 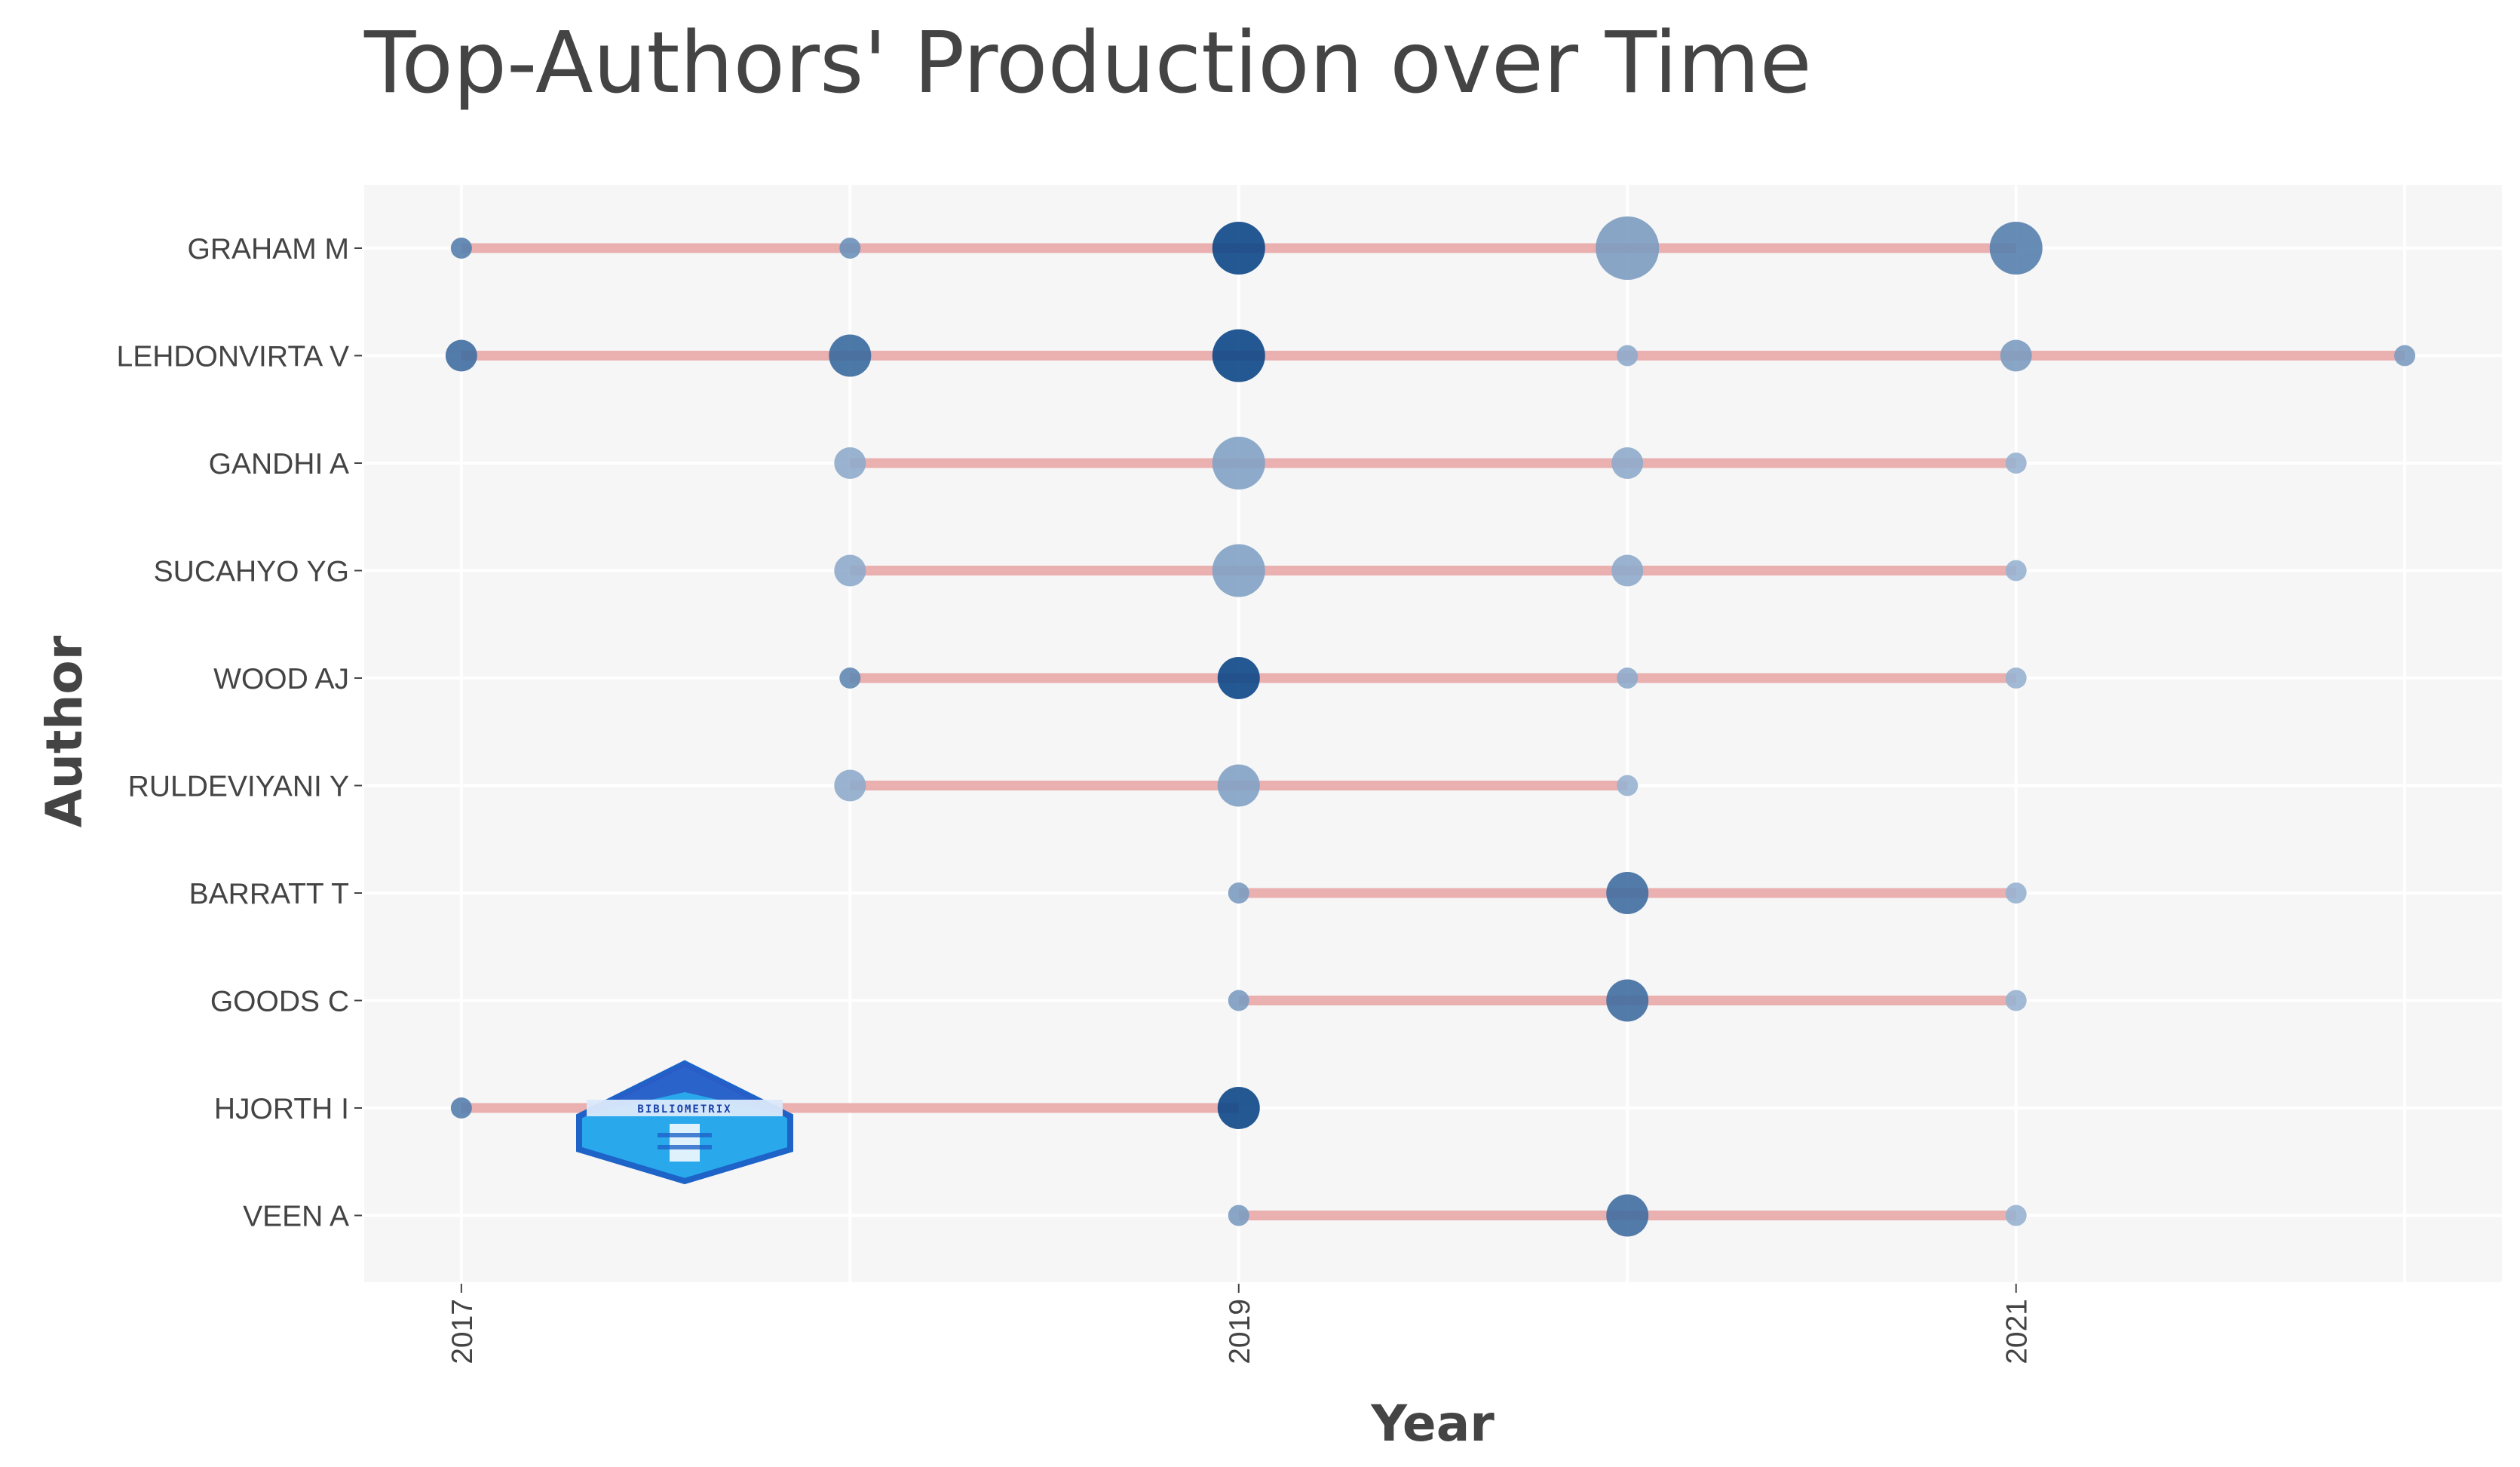 I want to click on x-axis-ticks: 2017 2019 2021, so click(x=1240, y=1324).